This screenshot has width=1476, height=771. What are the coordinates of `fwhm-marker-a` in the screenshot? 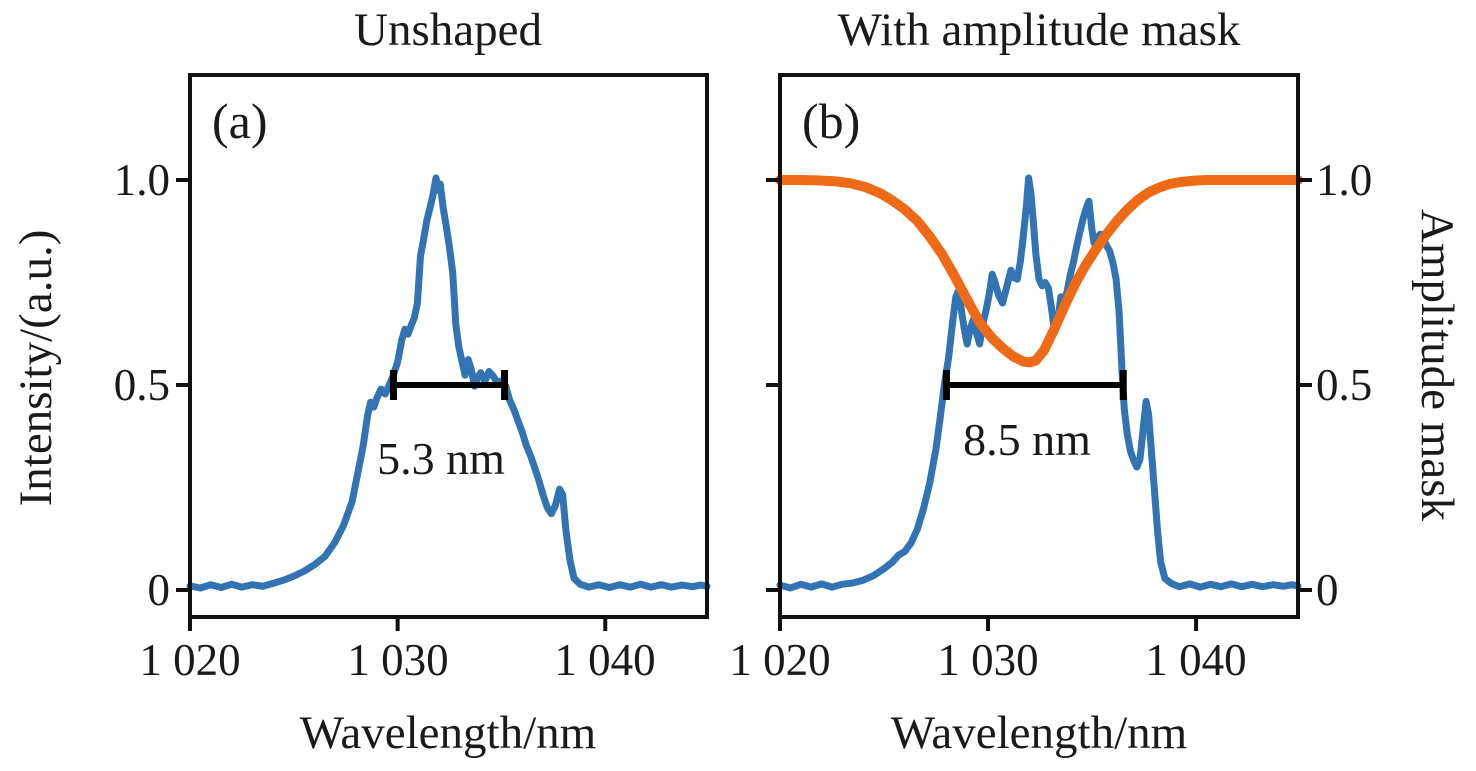 It's located at (449, 385).